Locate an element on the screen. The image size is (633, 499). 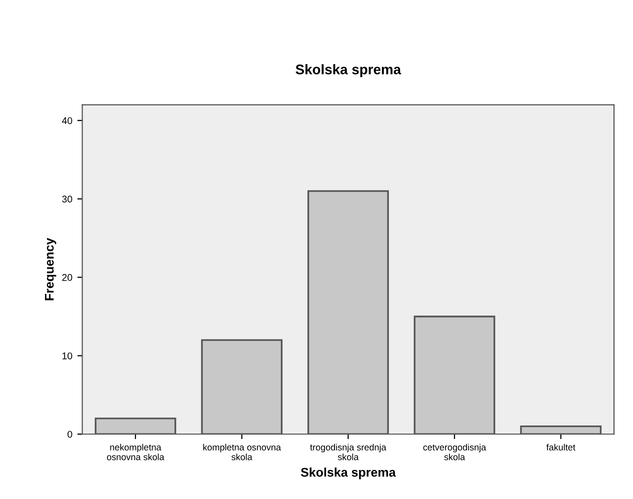
chart-title: Skolska sprema is located at coordinates (349, 71).